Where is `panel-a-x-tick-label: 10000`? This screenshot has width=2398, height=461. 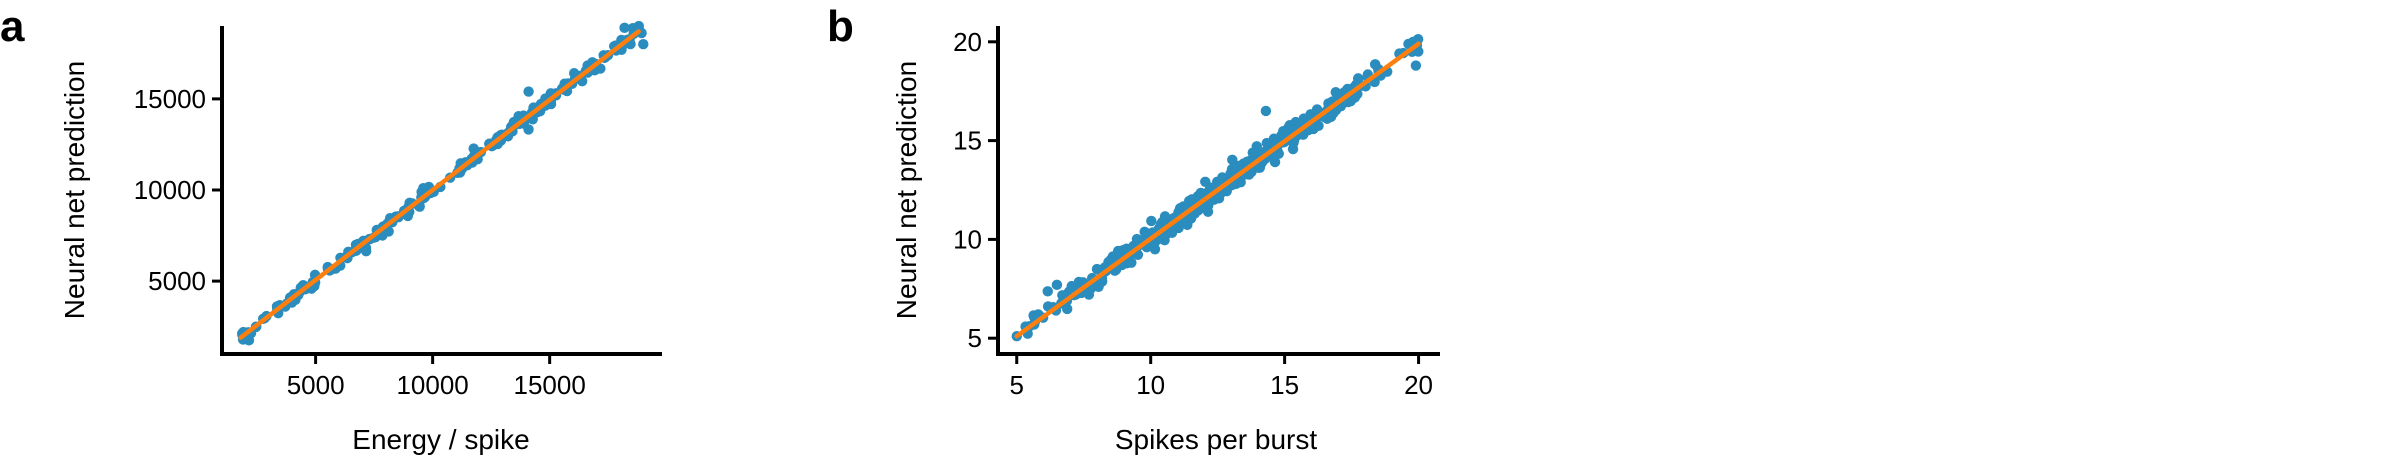 panel-a-x-tick-label: 10000 is located at coordinates (432, 385).